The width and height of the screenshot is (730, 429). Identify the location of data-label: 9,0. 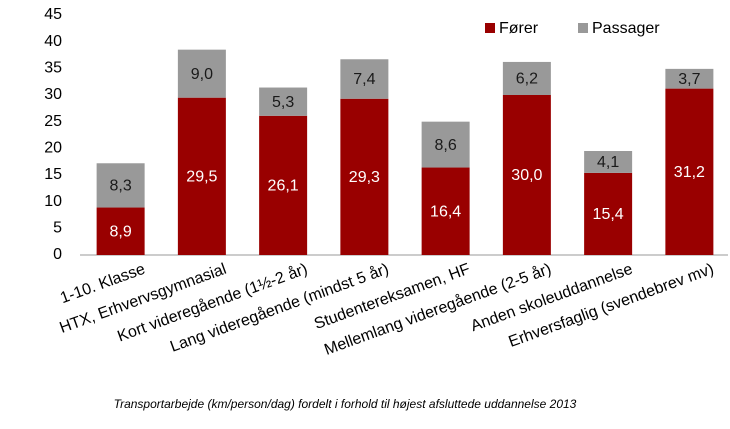
(202, 74).